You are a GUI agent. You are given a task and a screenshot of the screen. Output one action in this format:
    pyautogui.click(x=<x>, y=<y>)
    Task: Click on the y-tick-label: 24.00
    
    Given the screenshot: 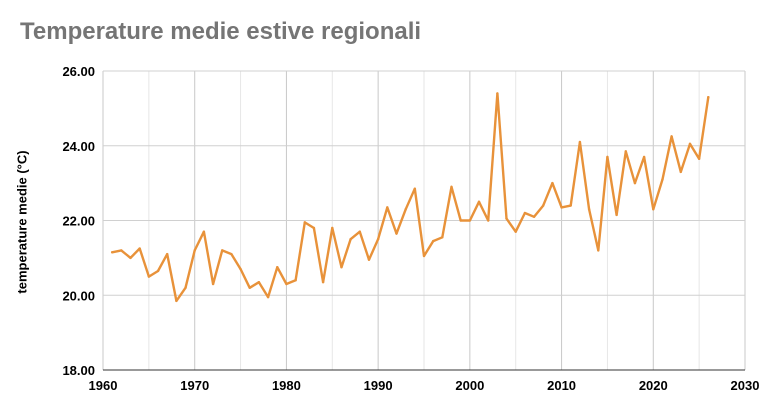 What is the action you would take?
    pyautogui.click(x=78, y=146)
    